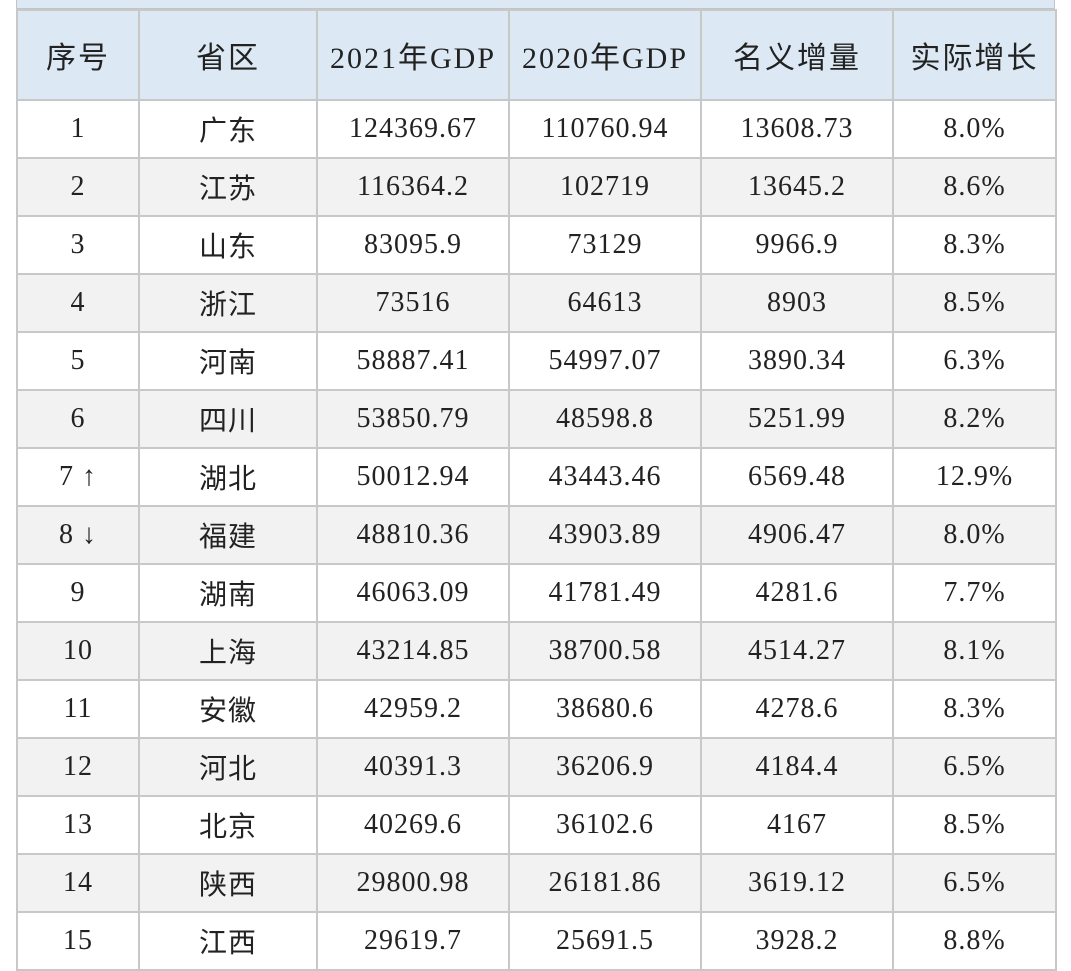  Describe the element at coordinates (78, 651) in the screenshot. I see `rank-cell: 10` at that location.